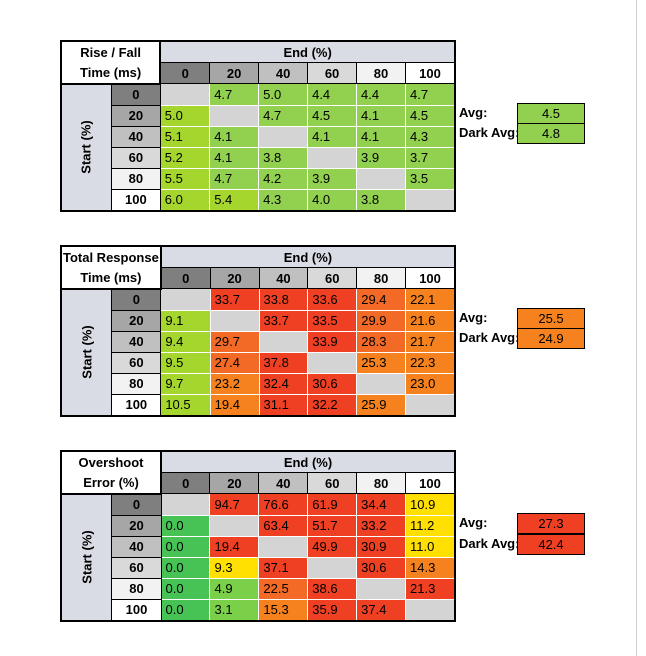 The width and height of the screenshot is (646, 656). Describe the element at coordinates (283, 94) in the screenshot. I see `value-cell: 5.0` at that location.